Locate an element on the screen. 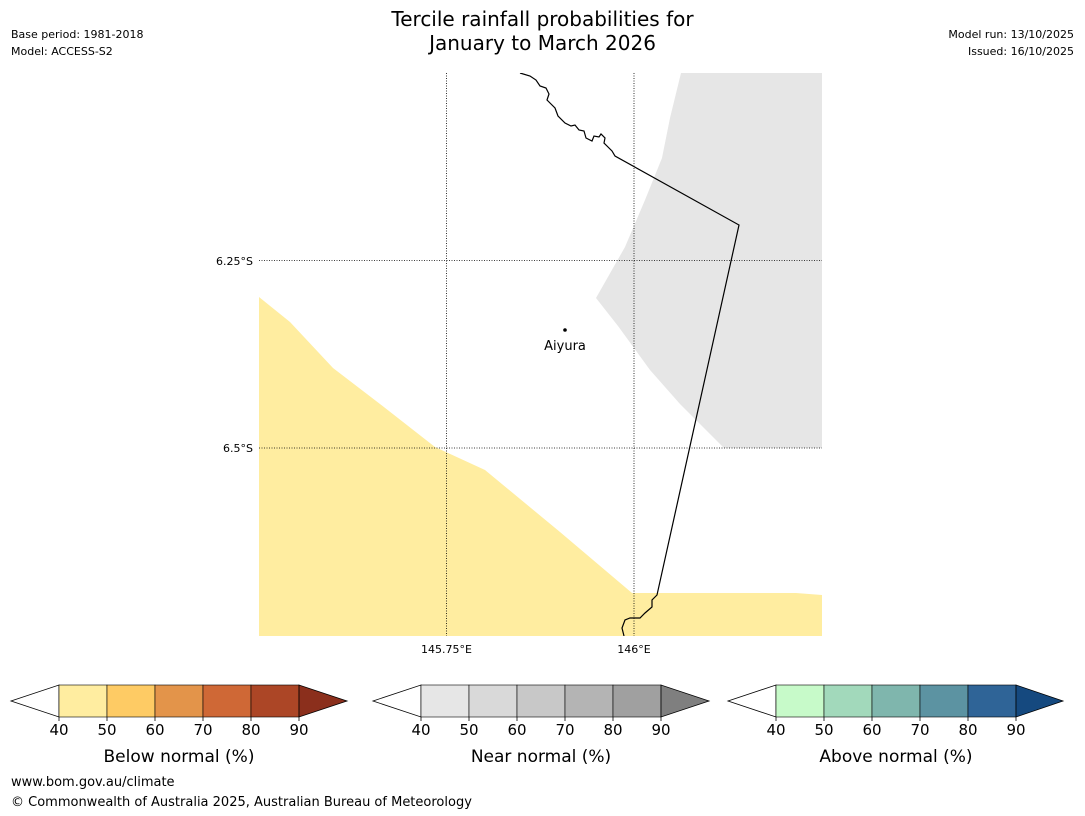  issued-date: Issued: 16/10/2025 is located at coordinates (1020, 51).